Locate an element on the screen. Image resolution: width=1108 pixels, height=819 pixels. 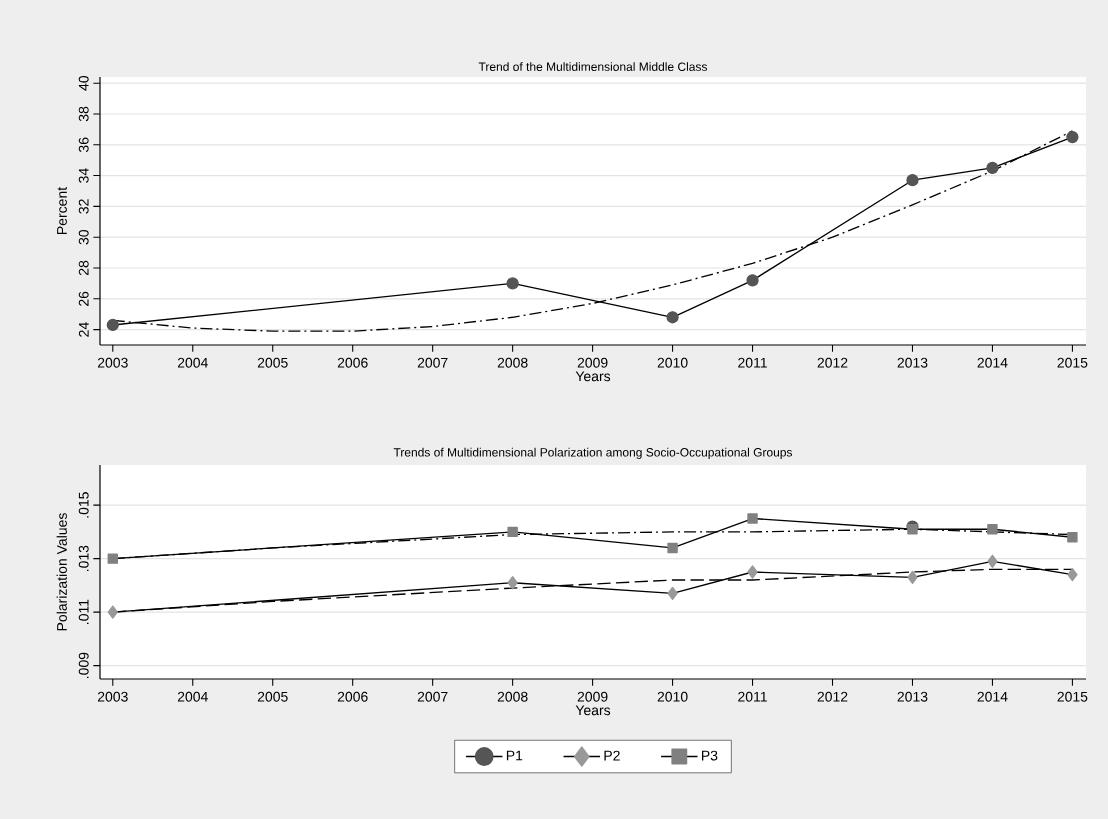
y-tick-label: 26 is located at coordinates (83, 298).